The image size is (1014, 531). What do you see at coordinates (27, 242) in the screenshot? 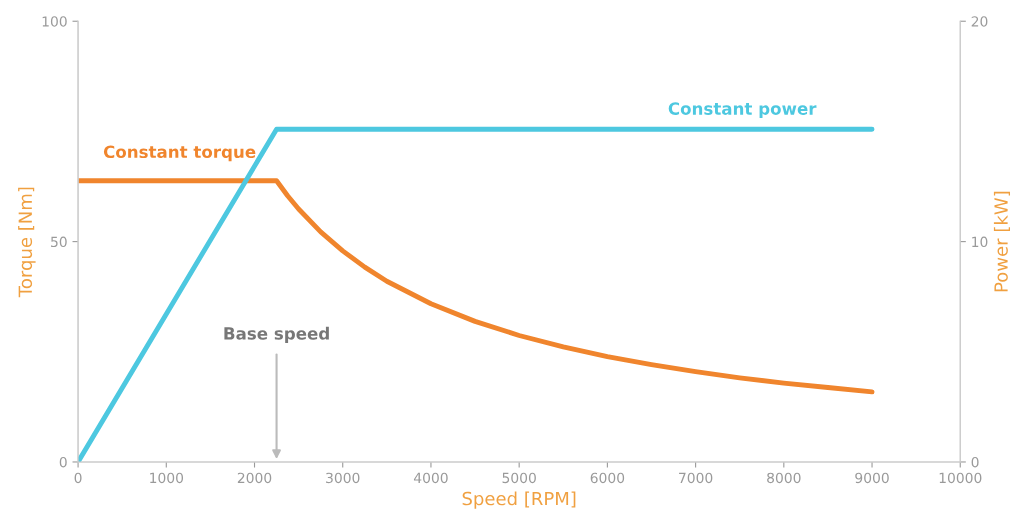
I see `y-axis-title: Torque [Nm]` at bounding box center [27, 242].